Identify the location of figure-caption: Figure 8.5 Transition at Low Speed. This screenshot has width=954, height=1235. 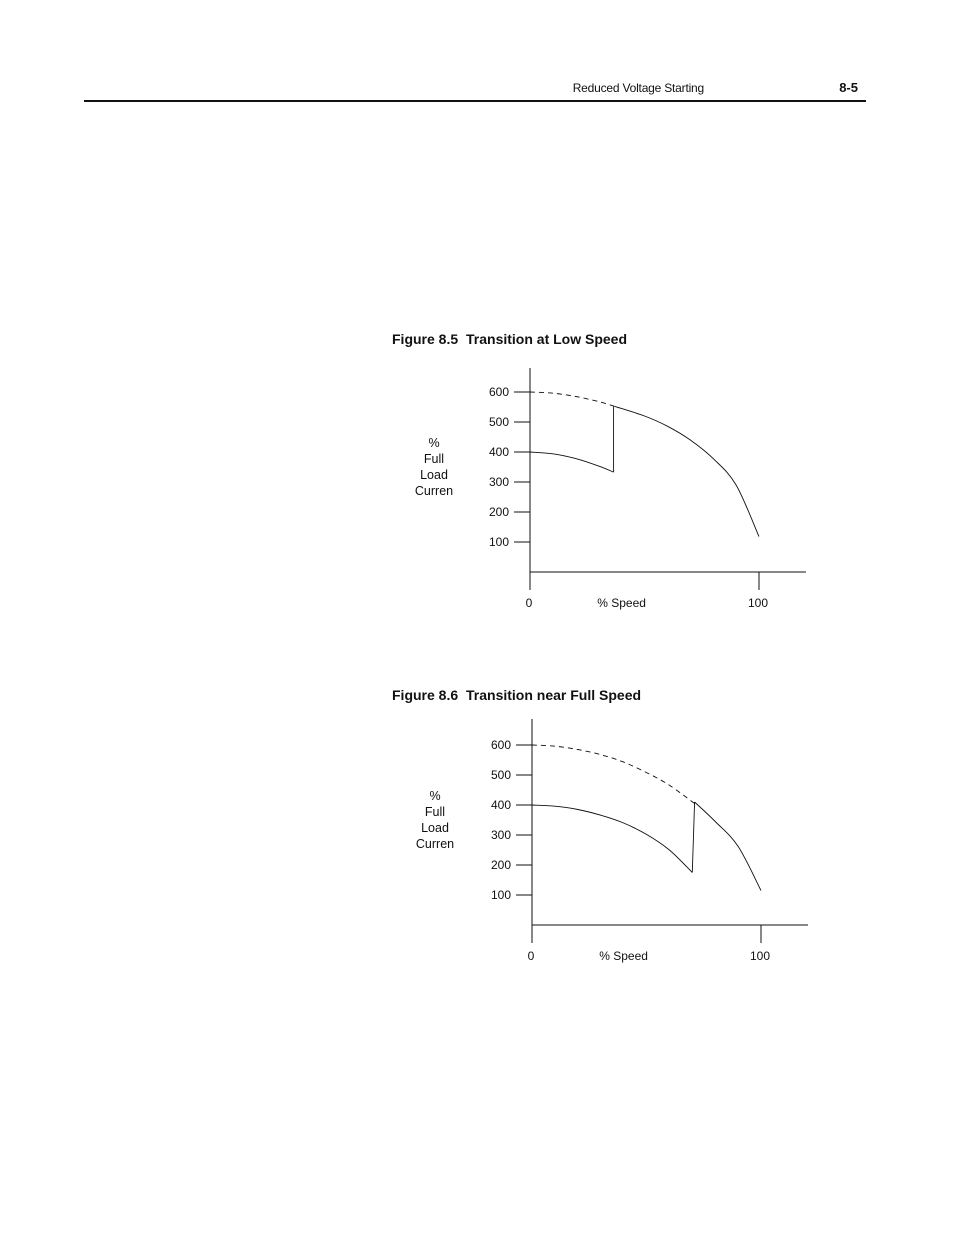
(509, 339).